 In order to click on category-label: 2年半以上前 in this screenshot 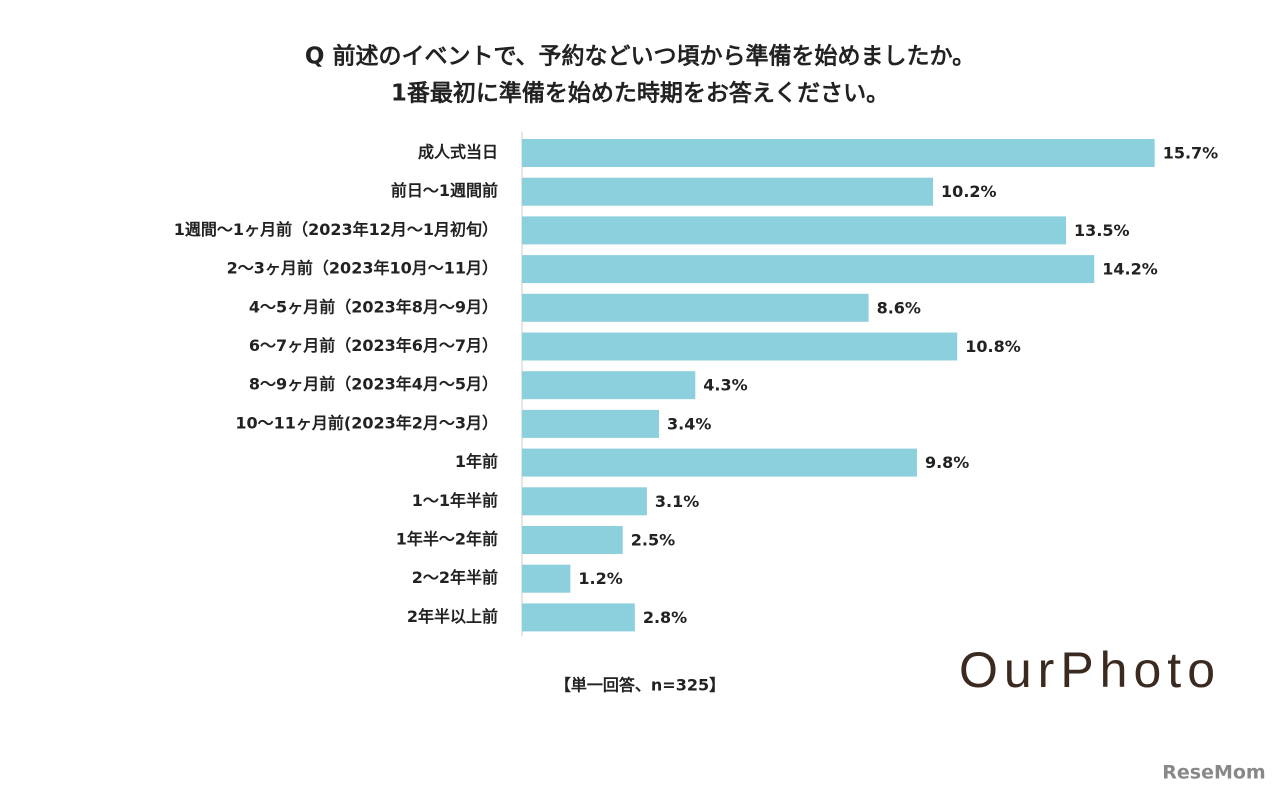, I will do `click(452, 616)`.